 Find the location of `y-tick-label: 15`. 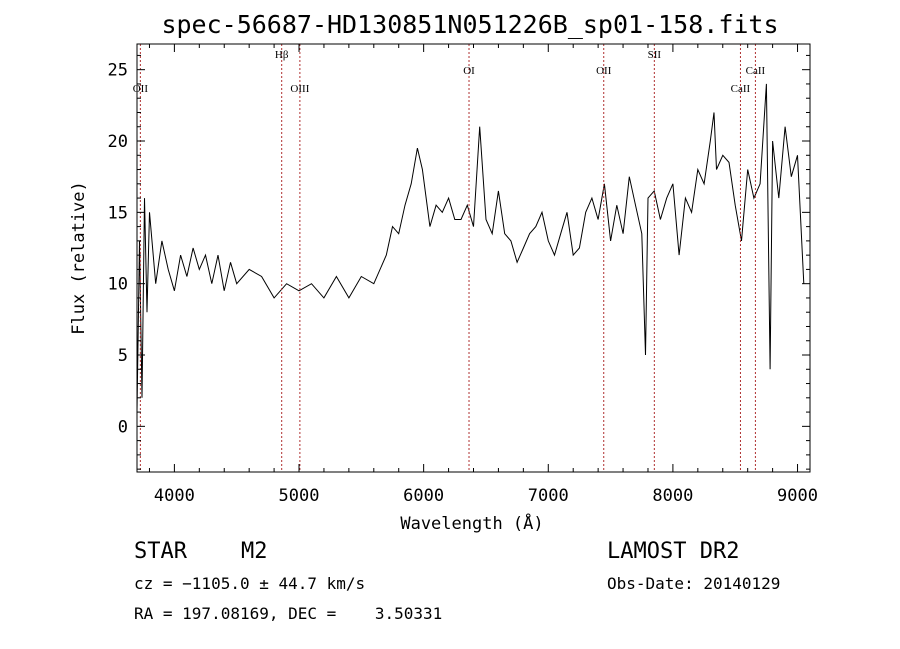

y-tick-label: 15 is located at coordinates (118, 213).